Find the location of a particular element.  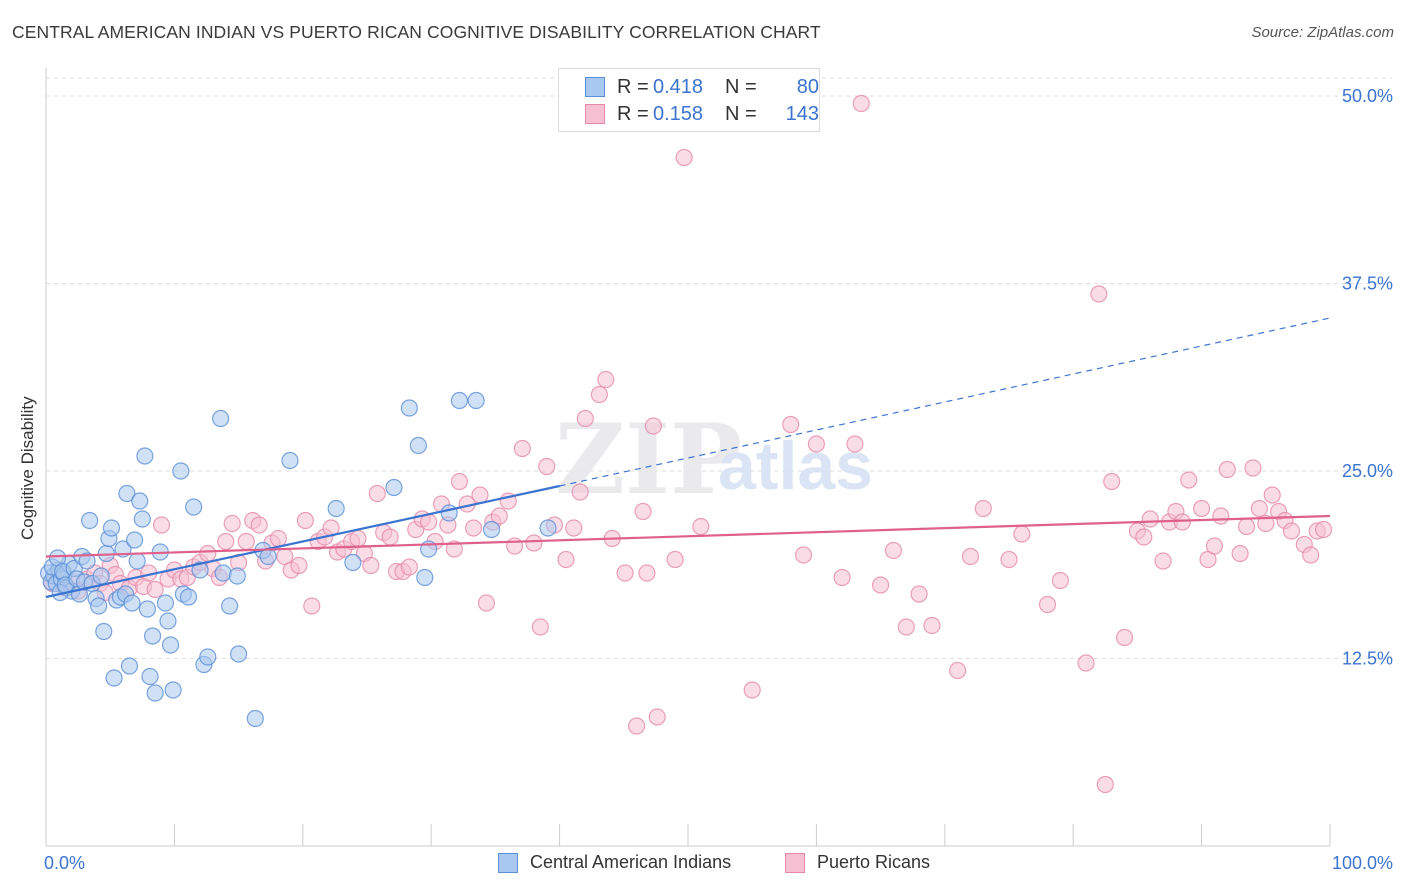

r-value: 0.418 is located at coordinates (678, 87).